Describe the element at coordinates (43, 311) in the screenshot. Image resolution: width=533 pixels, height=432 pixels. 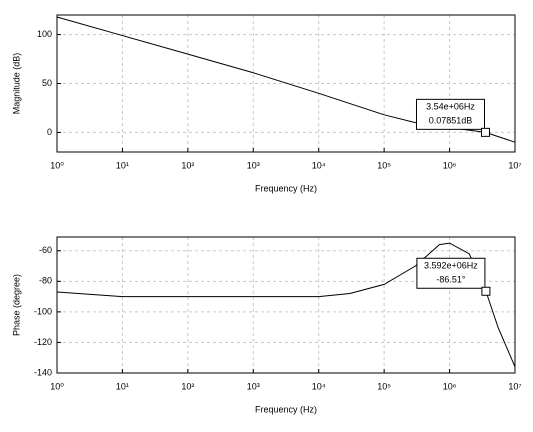
I see `y-tick-label: -100` at that location.